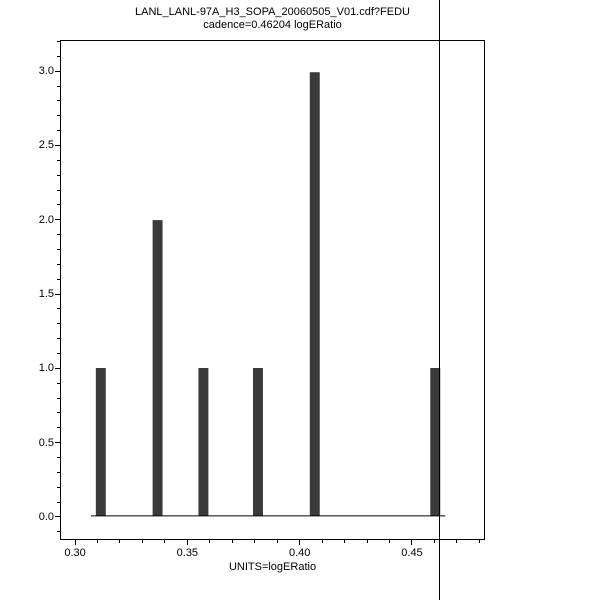 This screenshot has width=600, height=600. Describe the element at coordinates (187, 553) in the screenshot. I see `x-tick-label: 0.35` at that location.